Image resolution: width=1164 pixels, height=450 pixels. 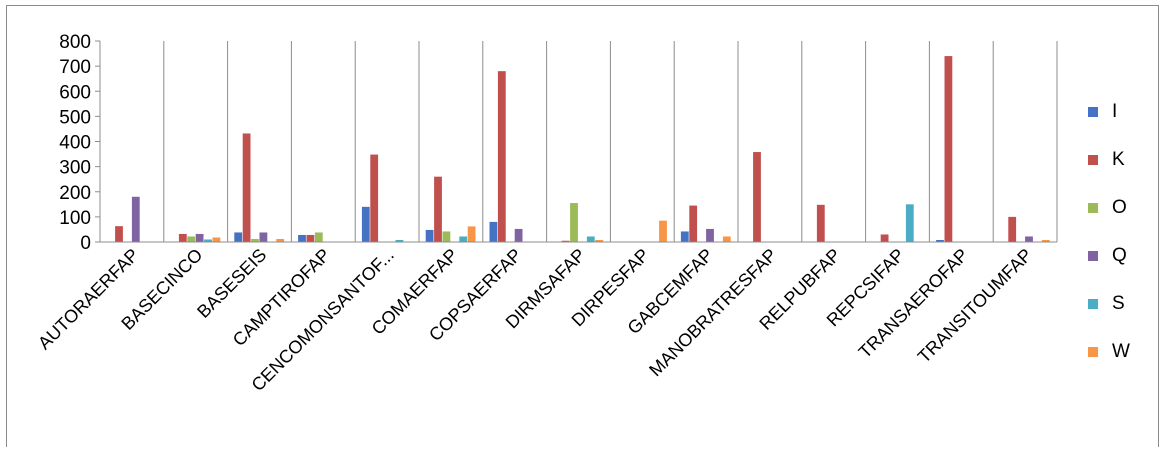 What do you see at coordinates (493, 231) in the screenshot?
I see `bar-I-copsaerfap` at bounding box center [493, 231].